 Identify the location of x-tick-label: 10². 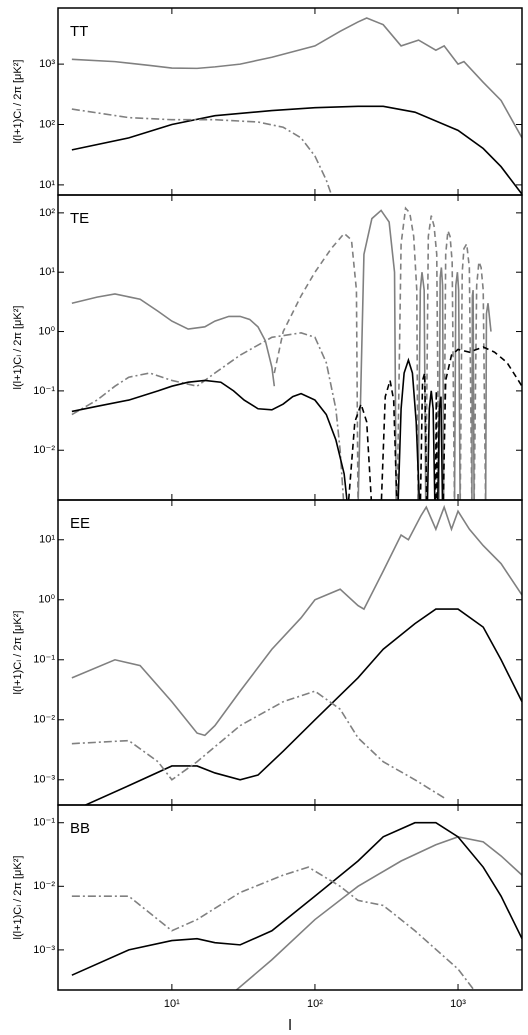
(315, 1004).